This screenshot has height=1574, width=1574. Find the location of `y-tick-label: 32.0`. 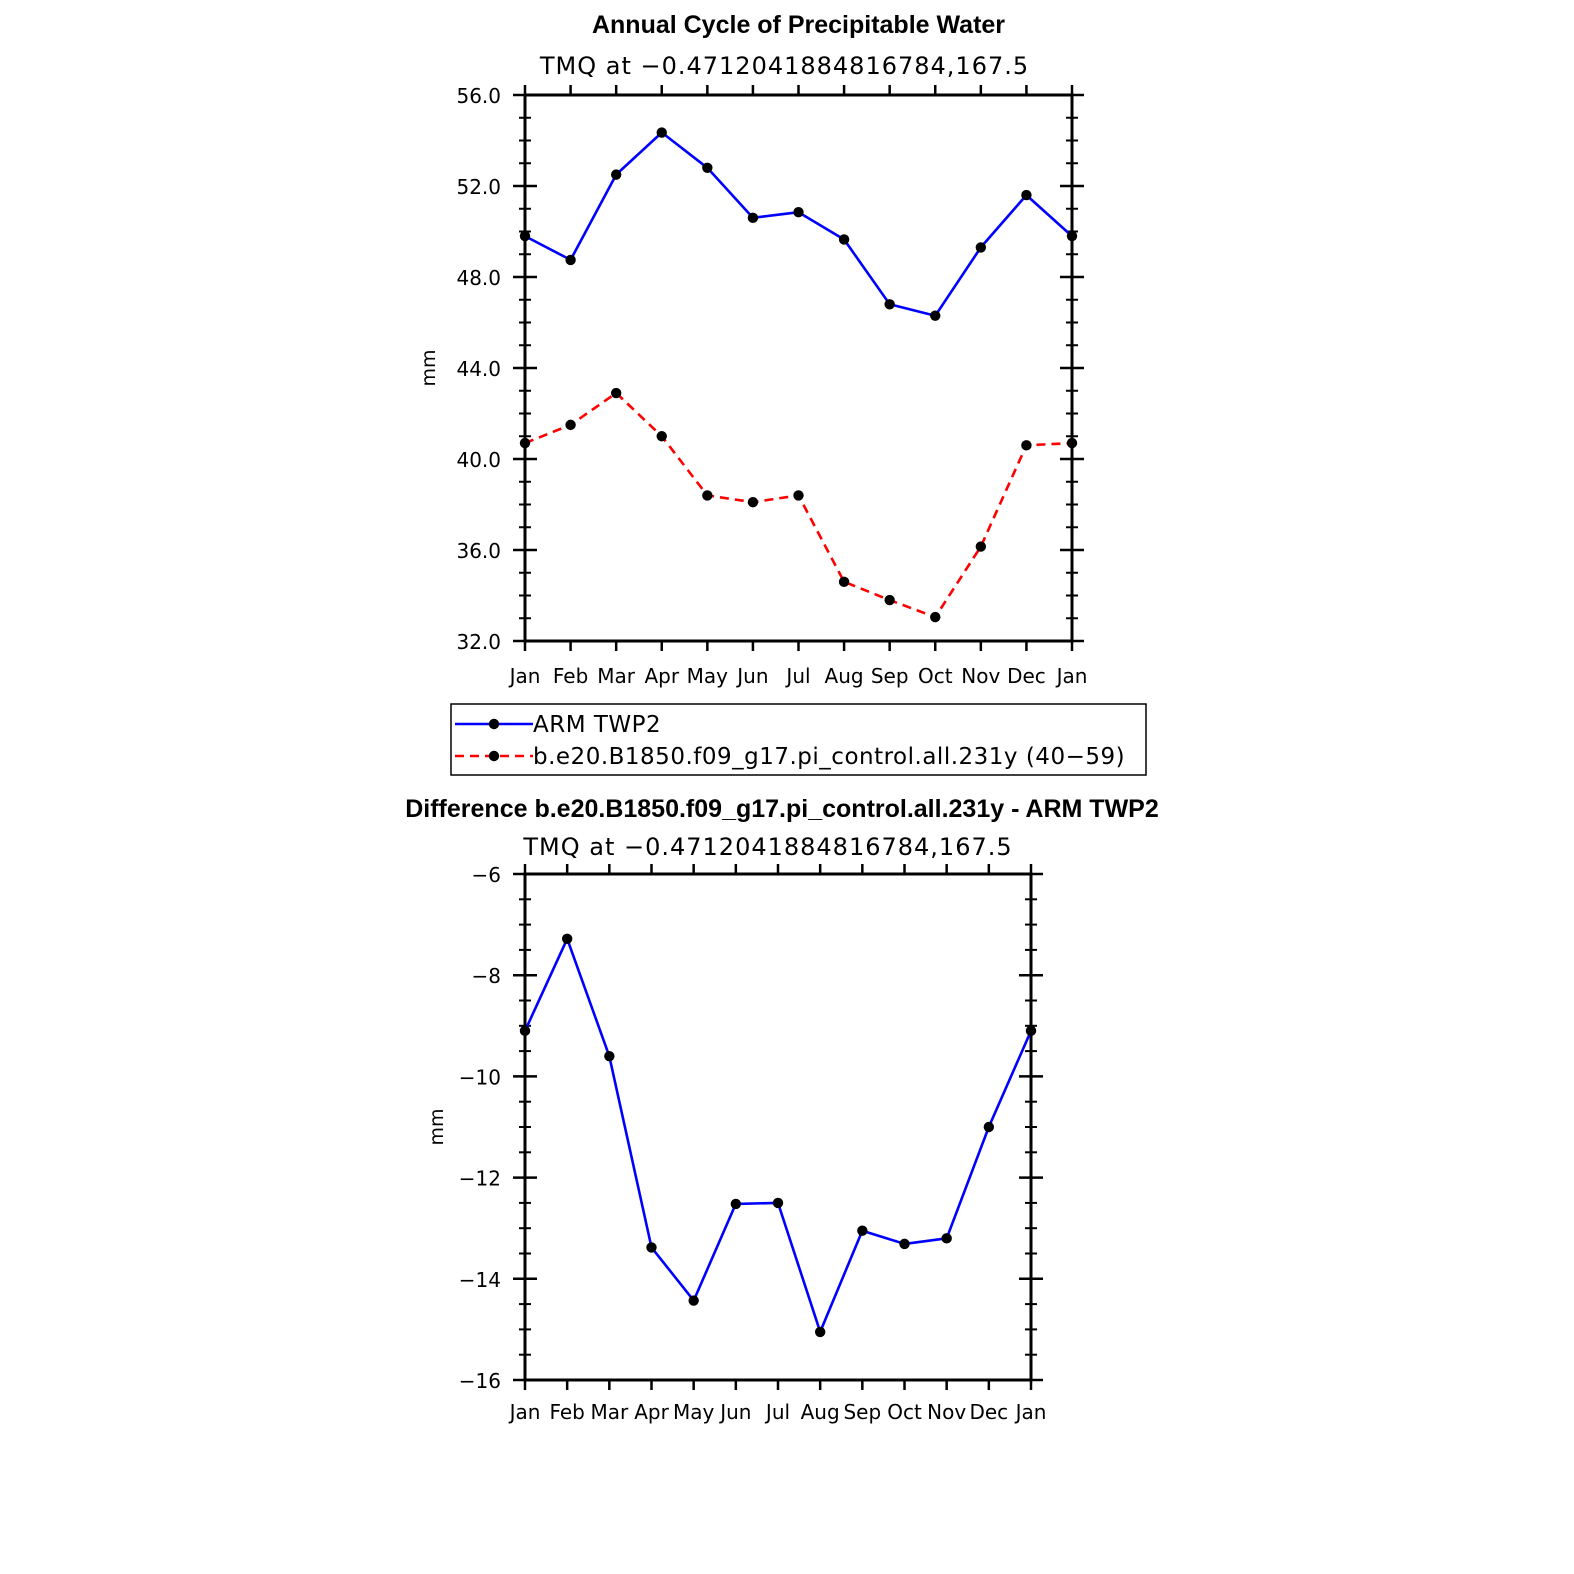

y-tick-label: 32.0 is located at coordinates (478, 642).